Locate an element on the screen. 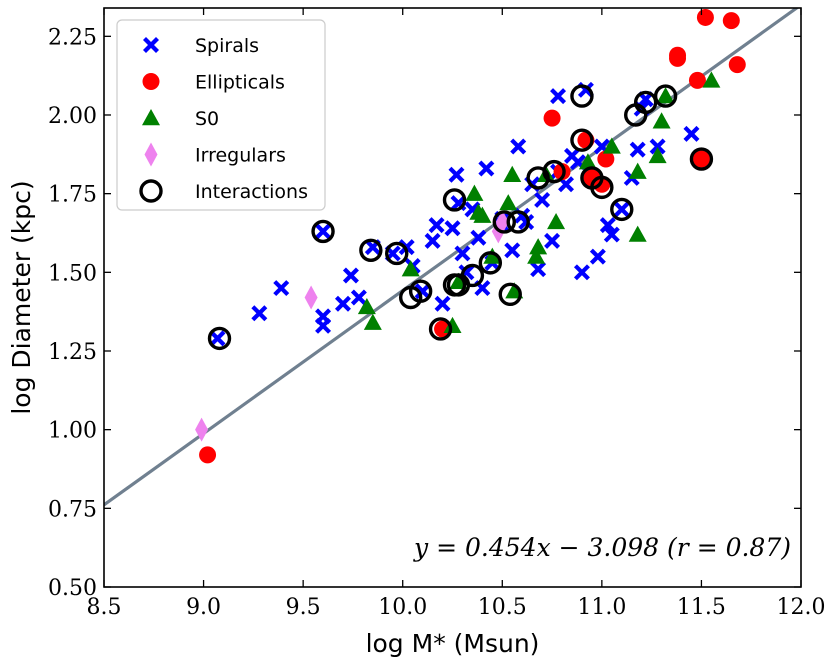  legend-label-interactions: Interactions is located at coordinates (251, 192).